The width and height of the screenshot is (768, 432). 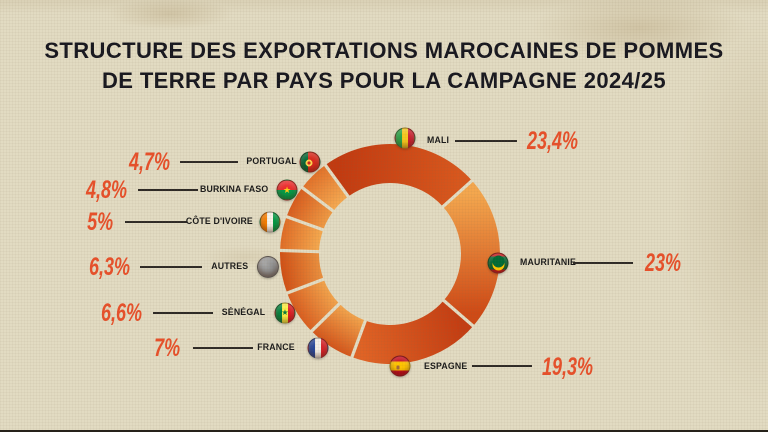 What do you see at coordinates (219, 221) in the screenshot?
I see `country-label-cote-divoire: CÔTE D'IVOIRE` at bounding box center [219, 221].